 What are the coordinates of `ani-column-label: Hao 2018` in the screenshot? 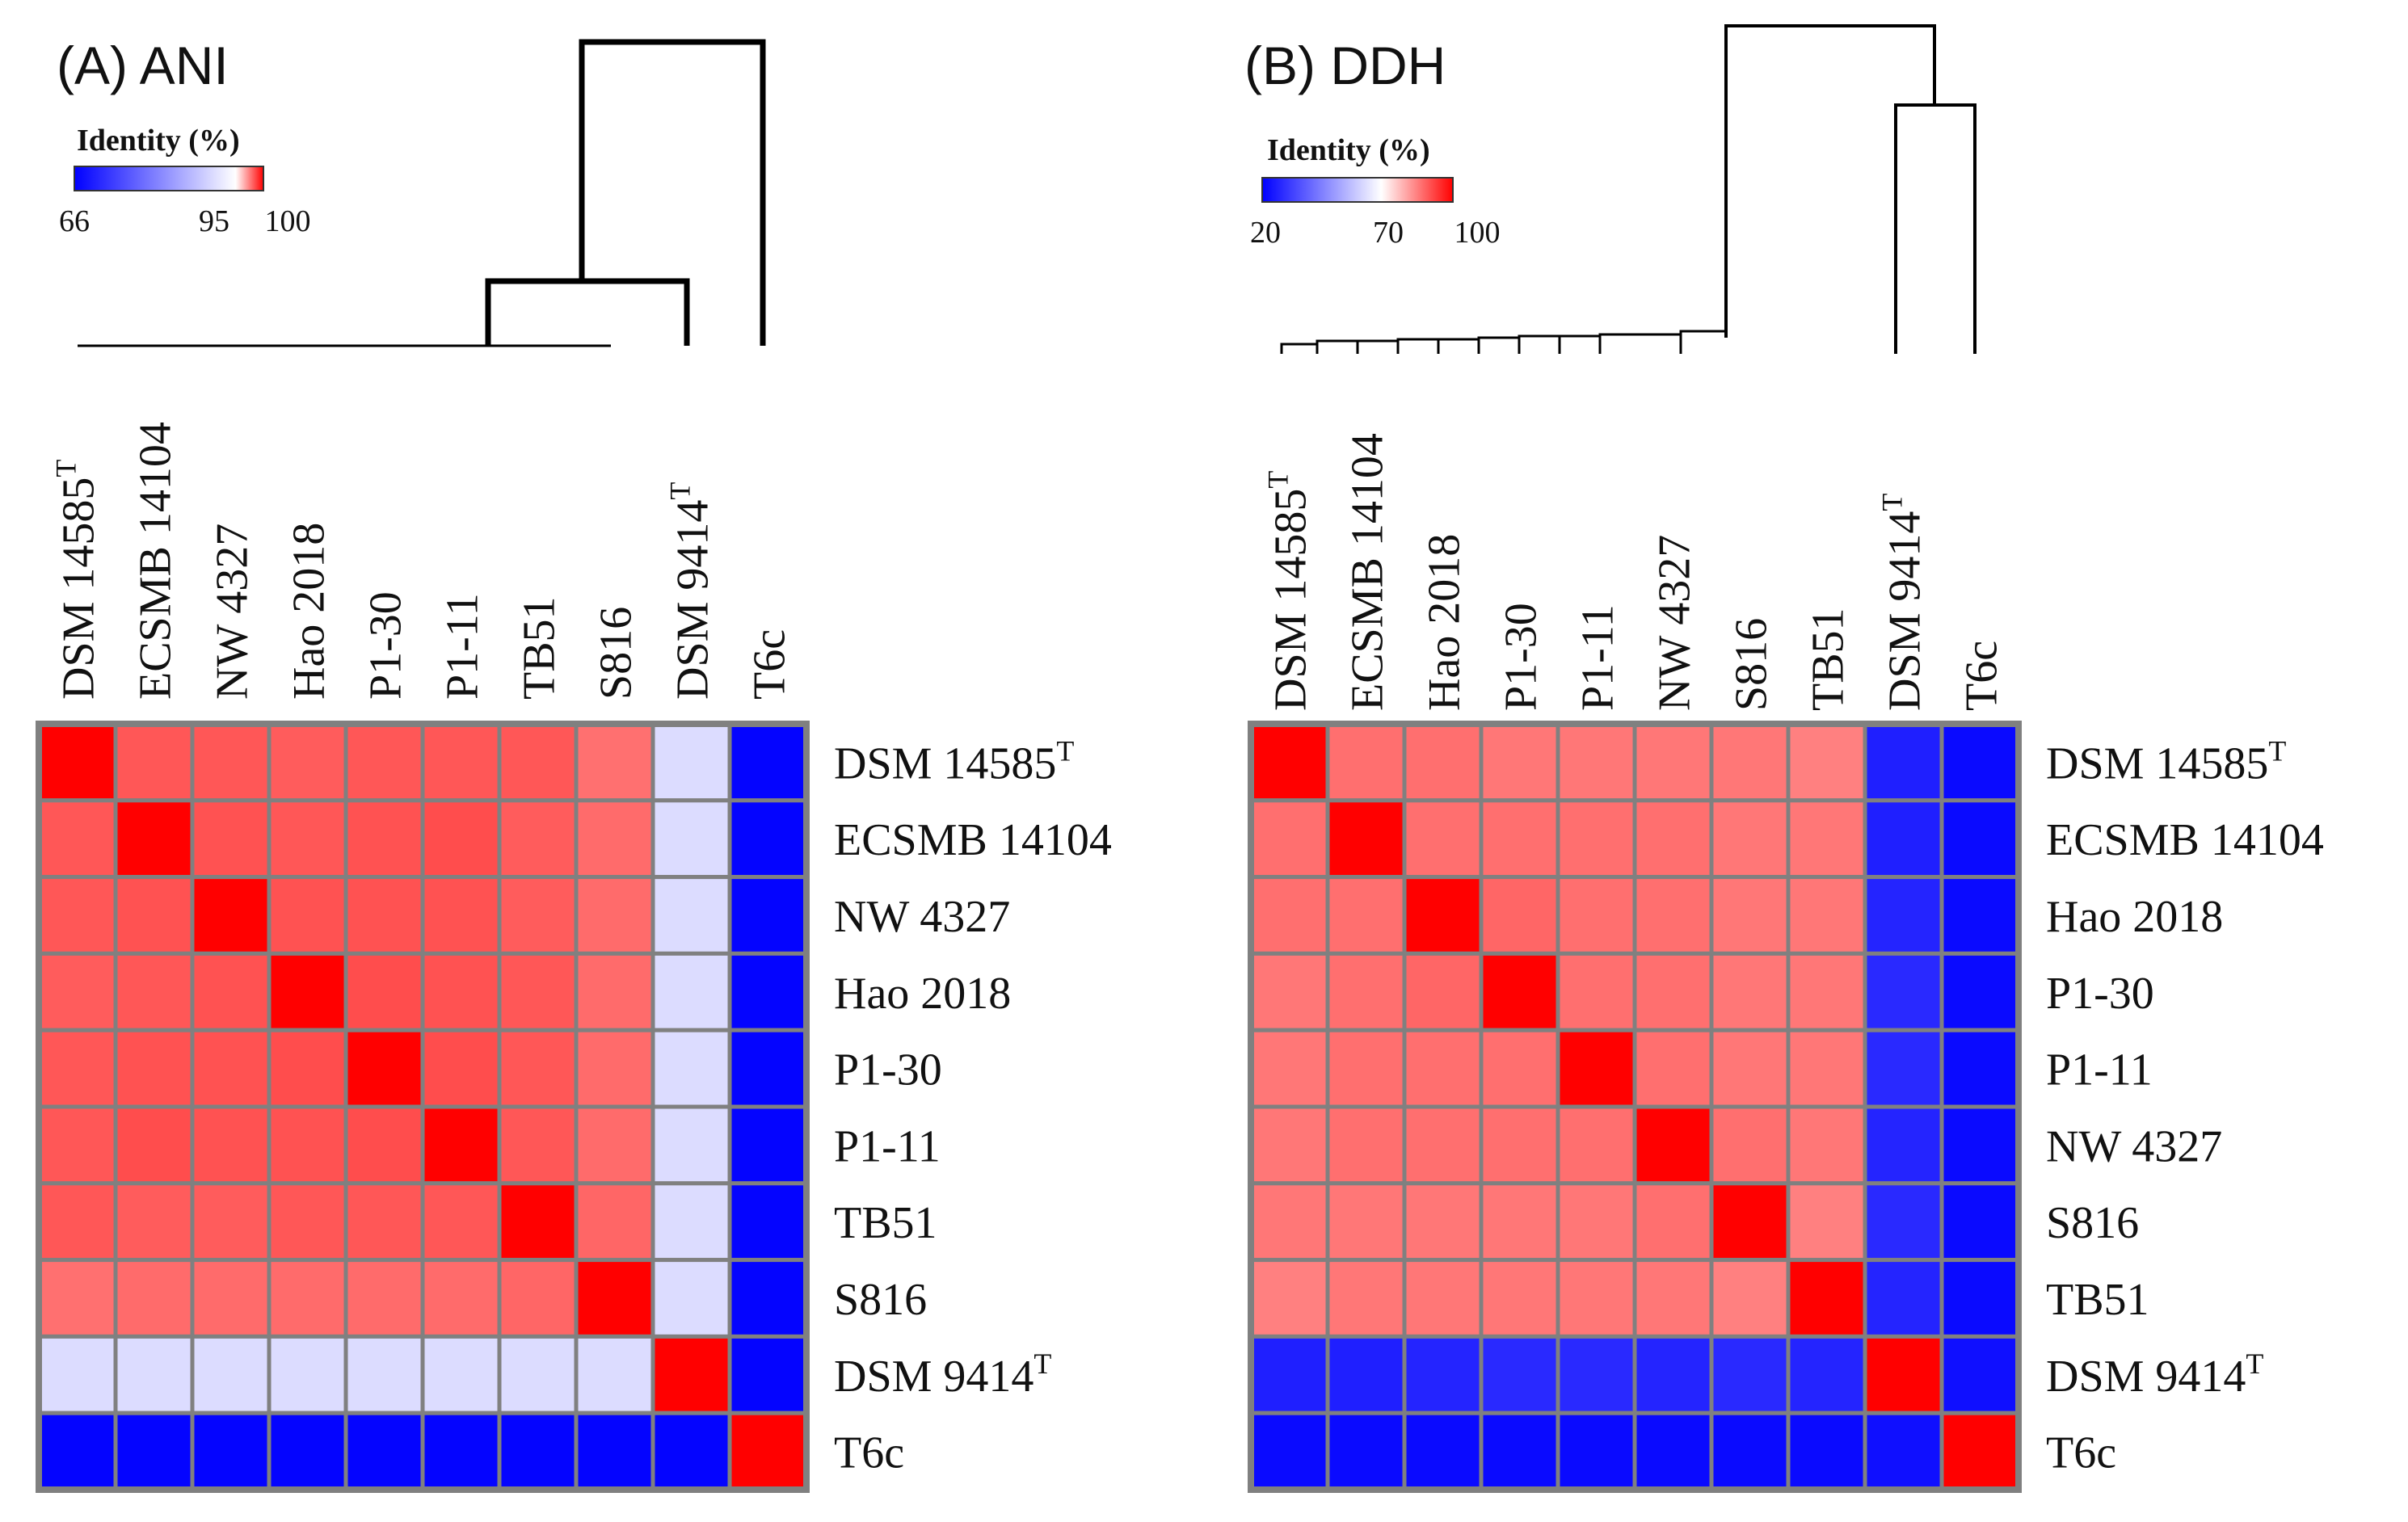 It's located at (309, 611).